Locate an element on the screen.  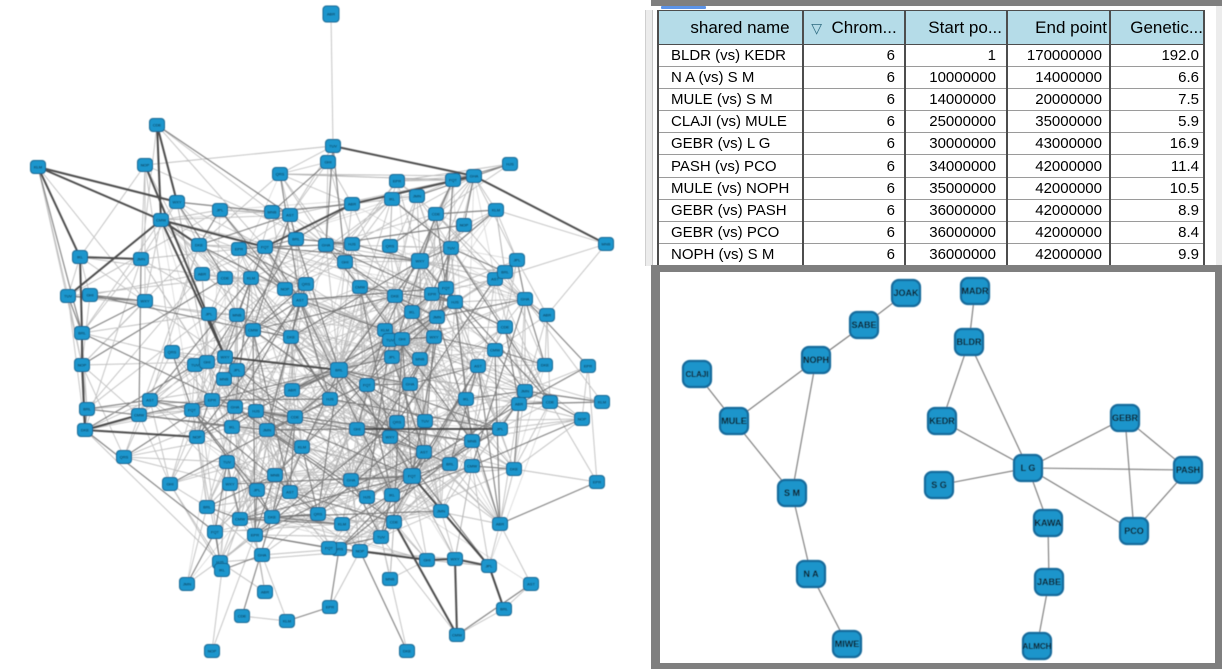
svg-text: PASH is located at coordinates (1188, 470).